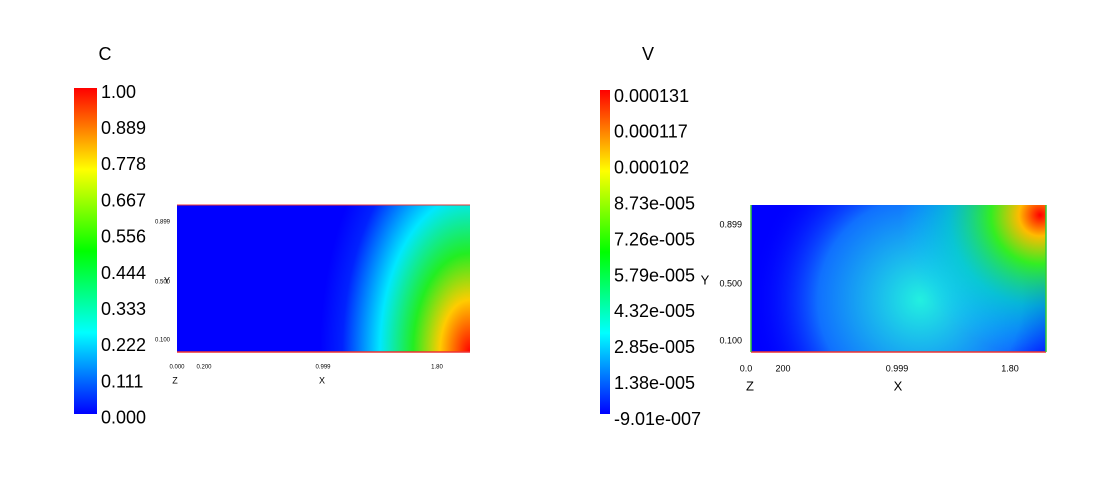 The height and width of the screenshot is (478, 1114). I want to click on x-tick-label: 0.0, so click(746, 368).